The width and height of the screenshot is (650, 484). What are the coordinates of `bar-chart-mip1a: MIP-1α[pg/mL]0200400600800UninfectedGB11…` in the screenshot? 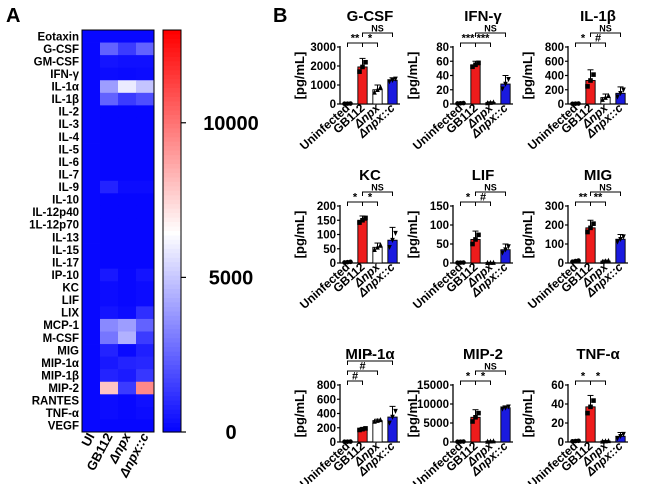 It's located at (346, 415).